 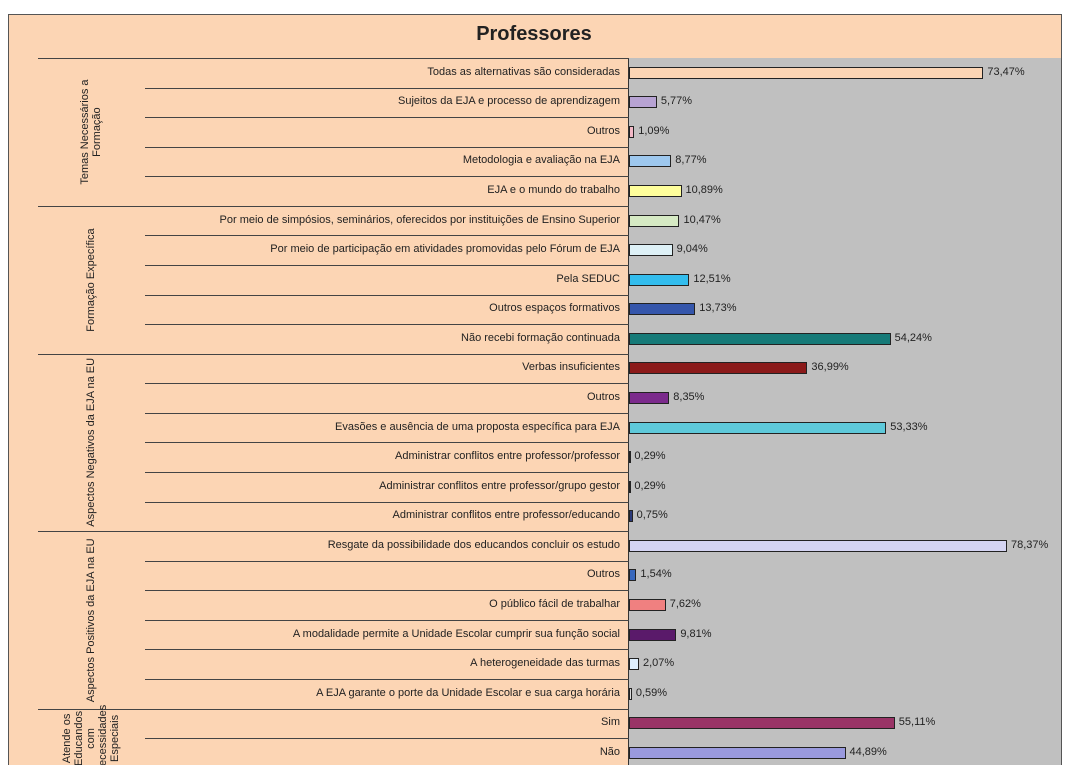 What do you see at coordinates (830, 367) in the screenshot?
I see `value-label: 36,99%` at bounding box center [830, 367].